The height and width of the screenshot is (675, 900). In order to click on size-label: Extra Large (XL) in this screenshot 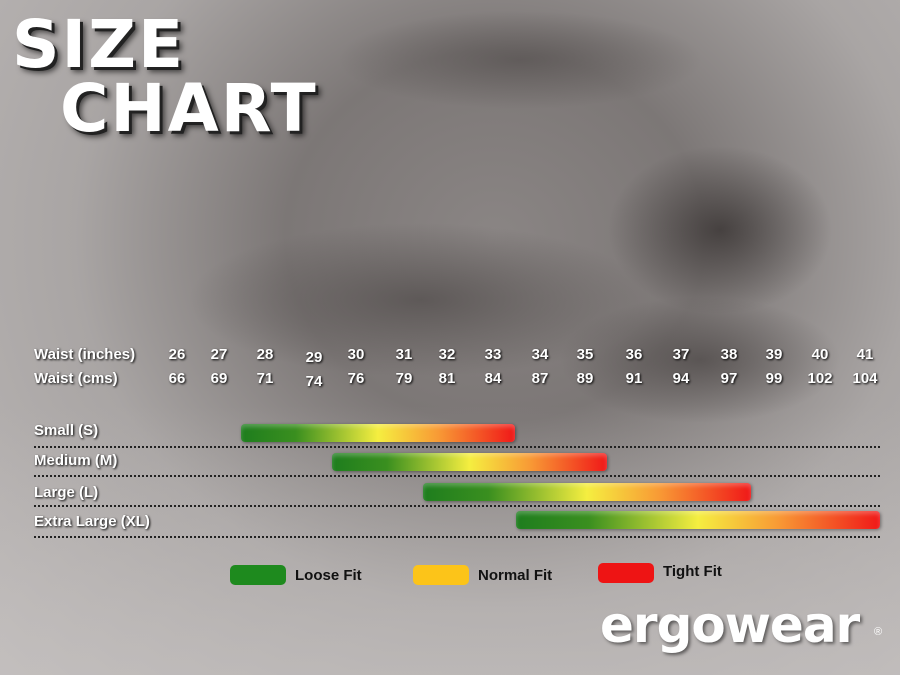, I will do `click(92, 521)`.